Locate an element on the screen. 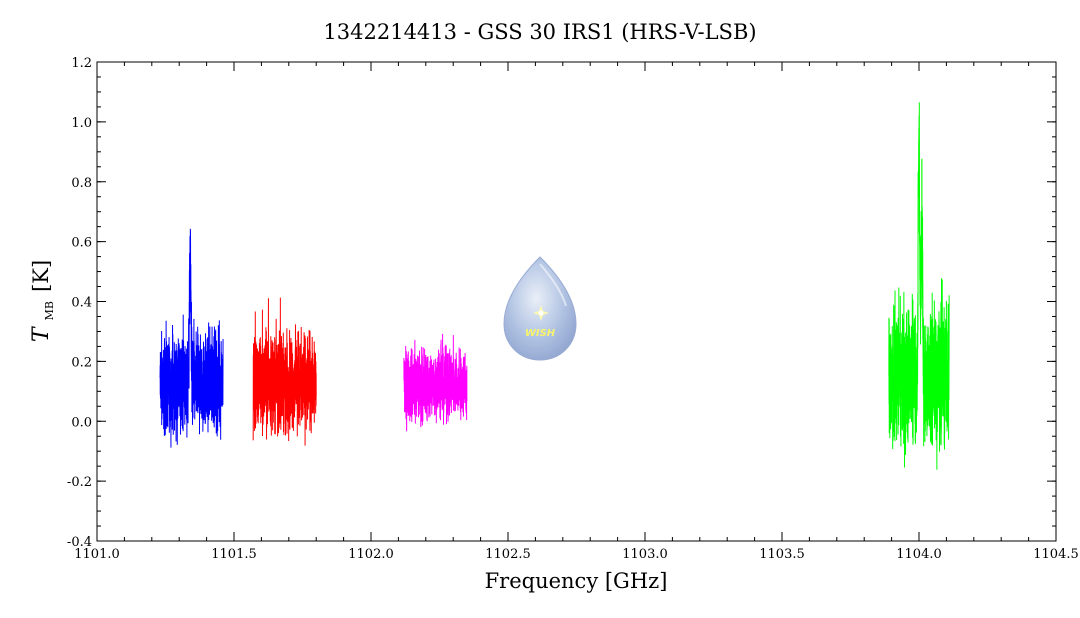 This screenshot has width=1080, height=618. logo-label: WISH is located at coordinates (540, 333).